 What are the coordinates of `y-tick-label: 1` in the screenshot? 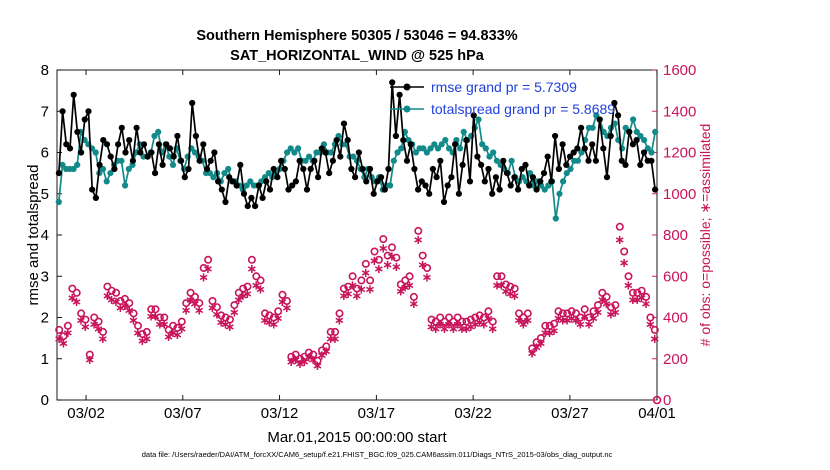 It's located at (45, 359).